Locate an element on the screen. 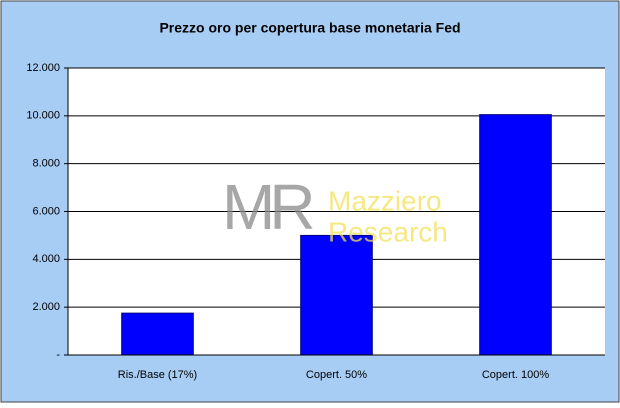 This screenshot has width=620, height=408. y-tick-label: - is located at coordinates (58, 355).